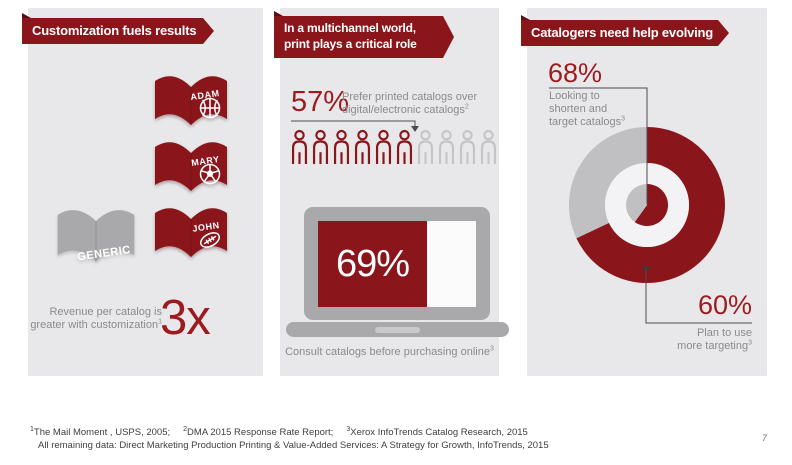  Describe the element at coordinates (210, 240) in the screenshot. I see `football-icon` at that location.